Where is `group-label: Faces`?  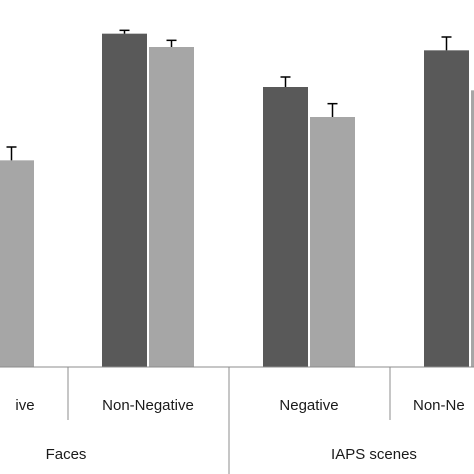
group-label: Faces is located at coordinates (66, 454).